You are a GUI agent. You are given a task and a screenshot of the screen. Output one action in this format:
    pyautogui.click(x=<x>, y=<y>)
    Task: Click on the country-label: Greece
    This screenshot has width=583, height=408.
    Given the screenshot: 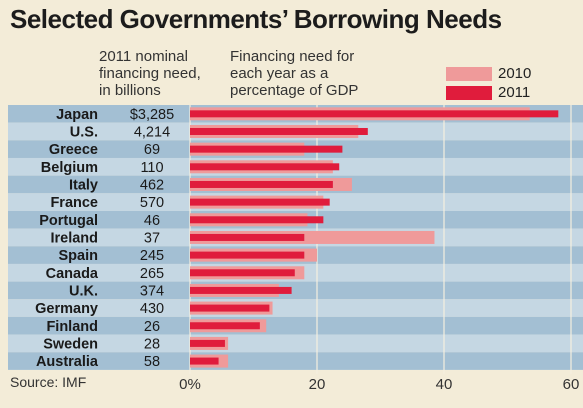 What is the action you would take?
    pyautogui.click(x=73, y=150)
    